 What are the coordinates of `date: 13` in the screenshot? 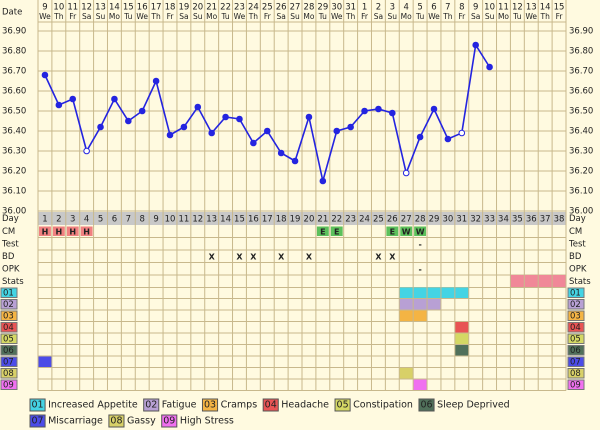 It's located at (531, 8).